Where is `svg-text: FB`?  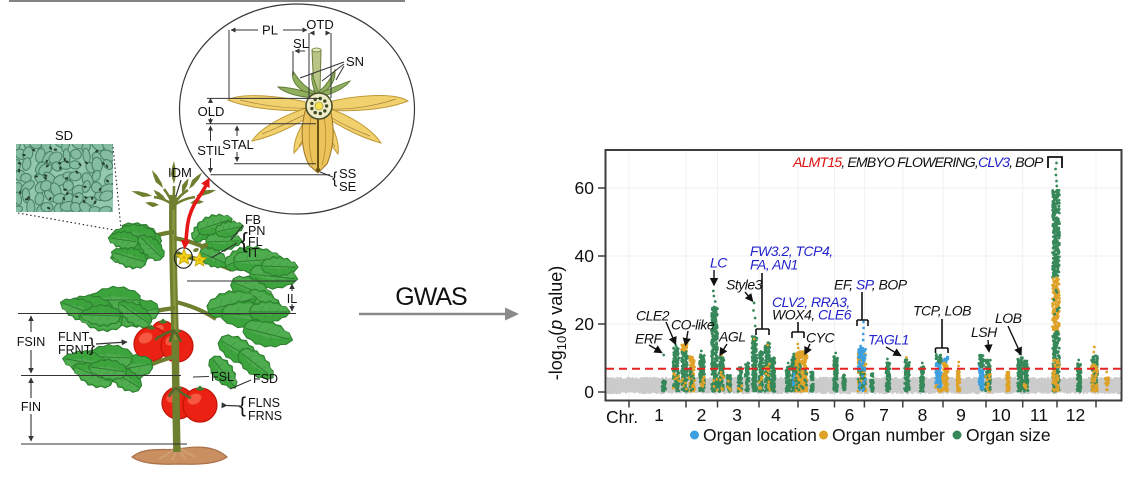 svg-text: FB is located at coordinates (253, 220).